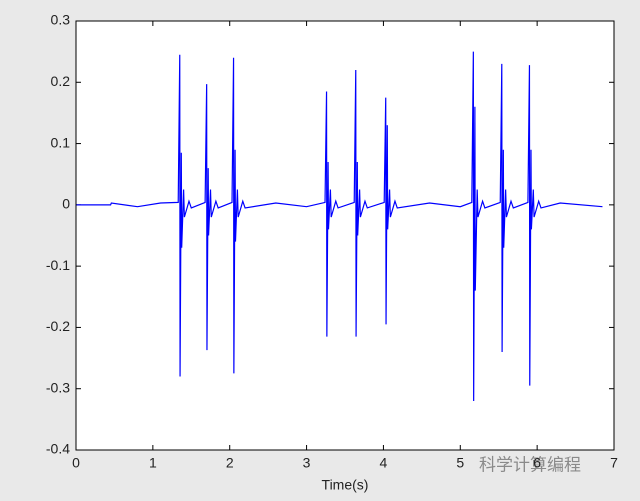 This screenshot has height=501, width=640. Describe the element at coordinates (307, 463) in the screenshot. I see `x-tick-label: 3` at that location.